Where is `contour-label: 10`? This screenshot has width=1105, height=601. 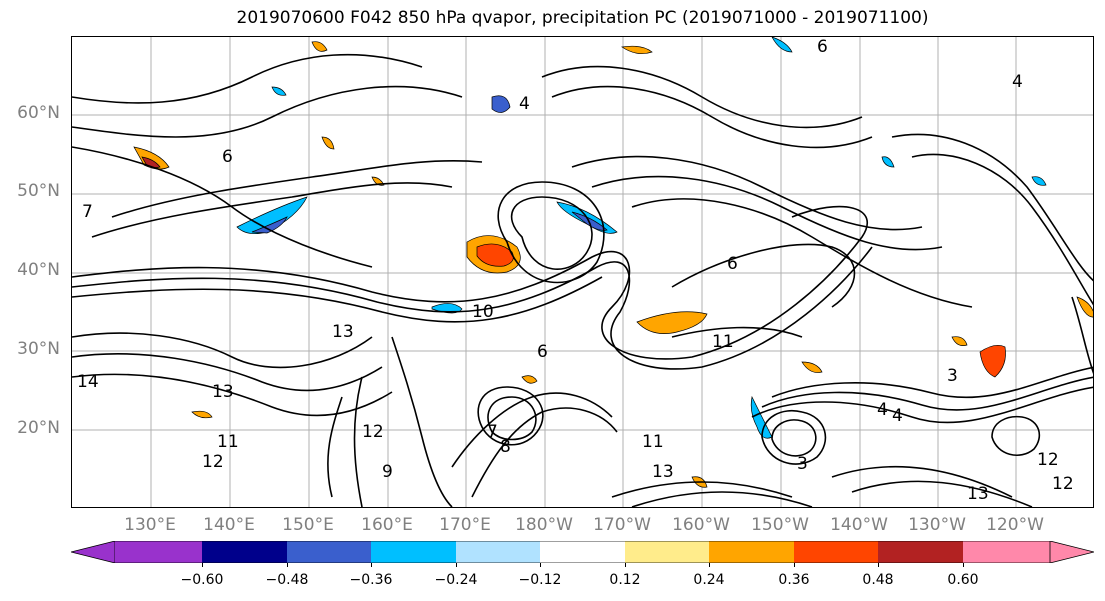
contour-label: 10 is located at coordinates (483, 312).